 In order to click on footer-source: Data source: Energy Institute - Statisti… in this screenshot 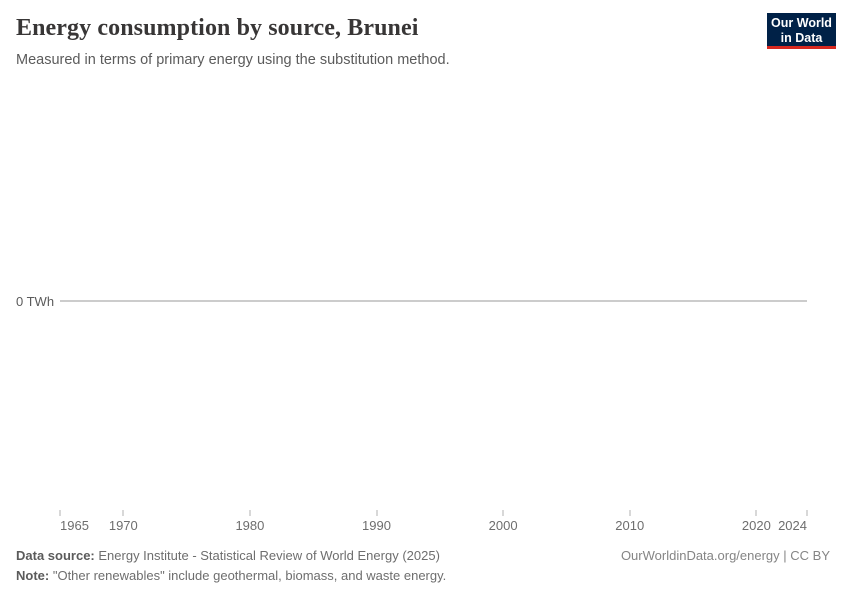, I will do `click(316, 555)`.